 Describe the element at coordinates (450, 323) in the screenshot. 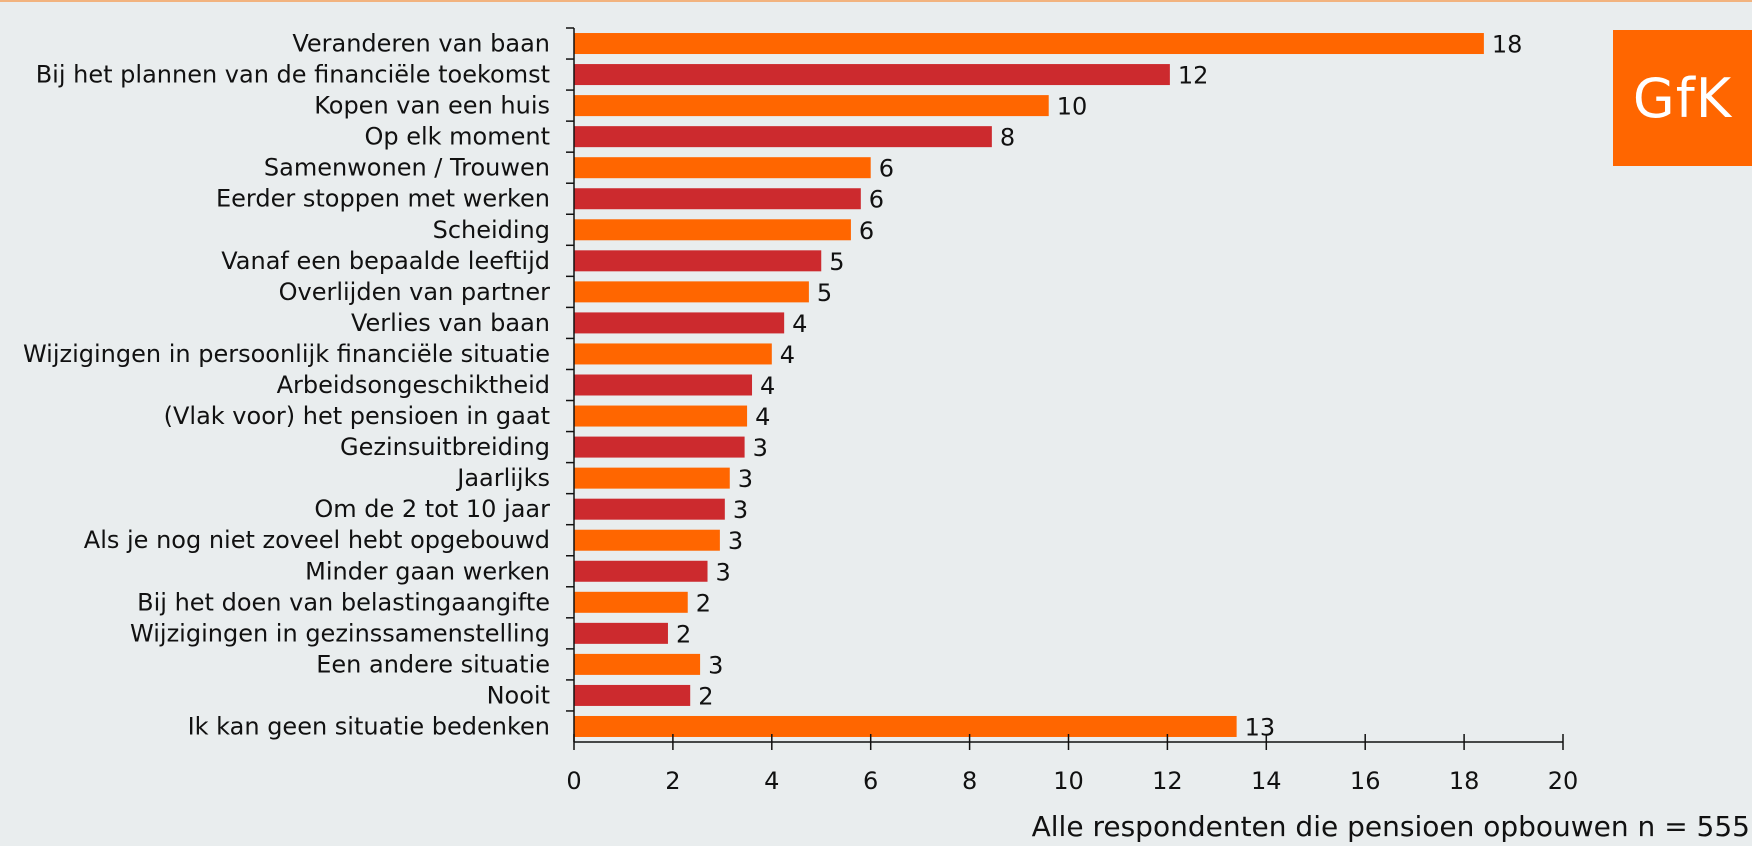

I see `category-label: Verlies van baan` at that location.